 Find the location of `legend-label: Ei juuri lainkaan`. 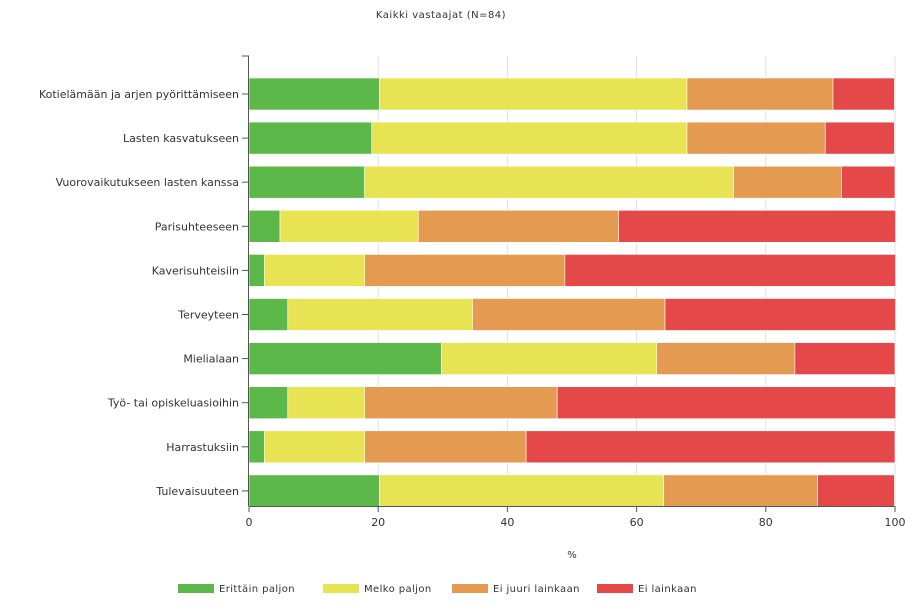

legend-label: Ei juuri lainkaan is located at coordinates (536, 589).